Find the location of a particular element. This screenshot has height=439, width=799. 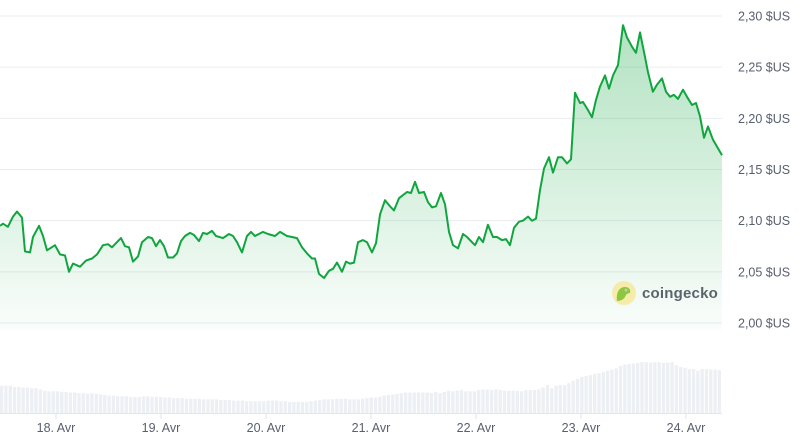

x-tick-label: 21. Avr is located at coordinates (371, 428).